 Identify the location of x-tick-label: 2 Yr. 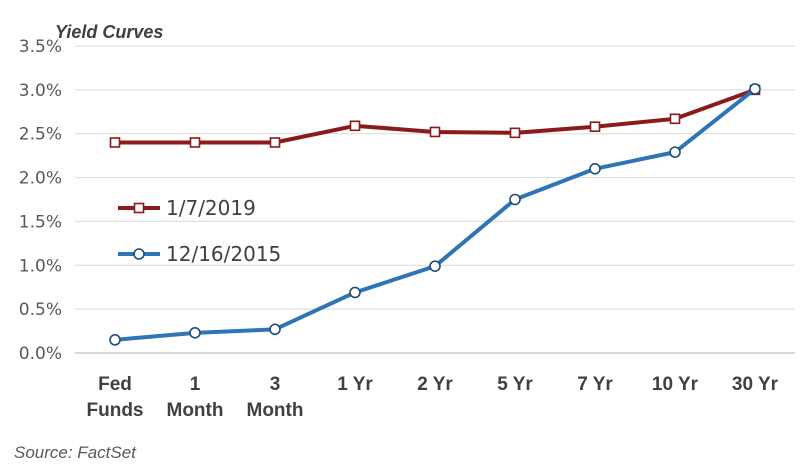
(435, 384).